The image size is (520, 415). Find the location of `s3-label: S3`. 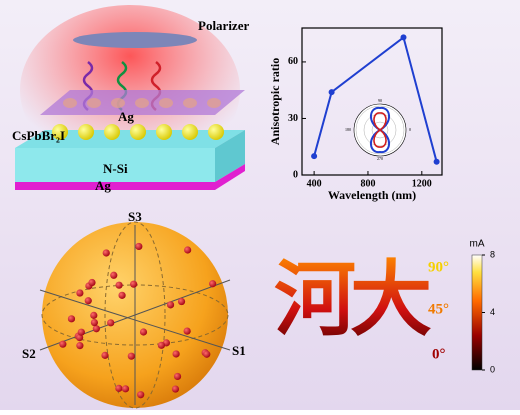

s3-label: S3 is located at coordinates (135, 216).